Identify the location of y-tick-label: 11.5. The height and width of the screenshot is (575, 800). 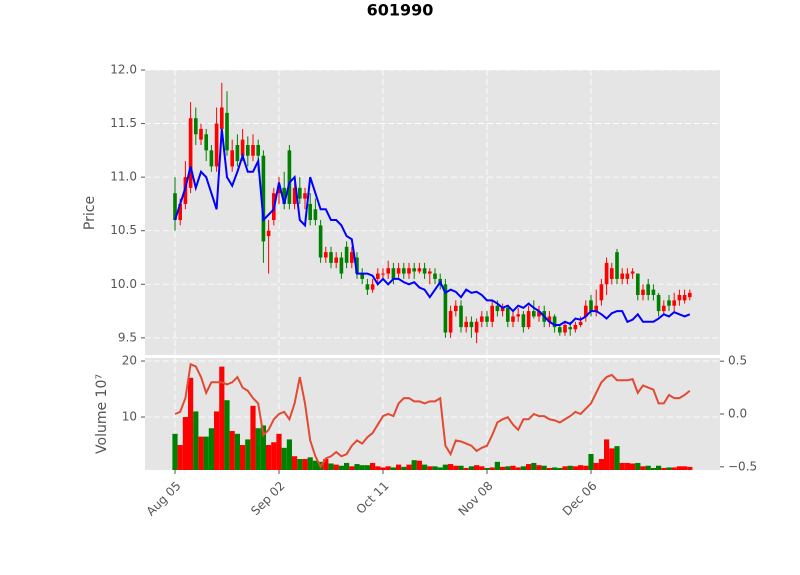
(123, 123).